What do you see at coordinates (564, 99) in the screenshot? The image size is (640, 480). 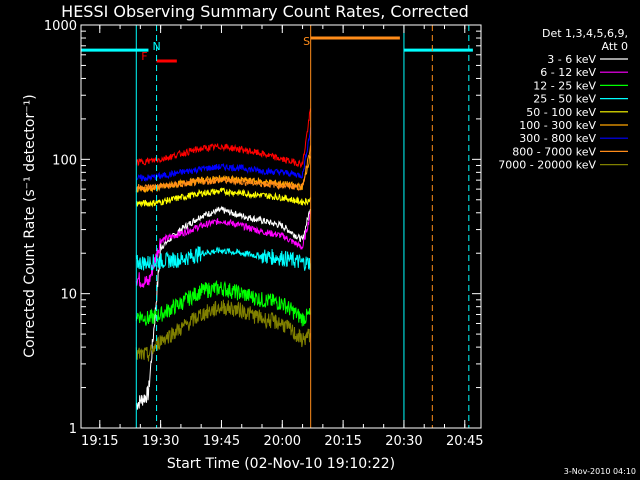 I see `legend-label: 25 - 50 keV` at bounding box center [564, 99].